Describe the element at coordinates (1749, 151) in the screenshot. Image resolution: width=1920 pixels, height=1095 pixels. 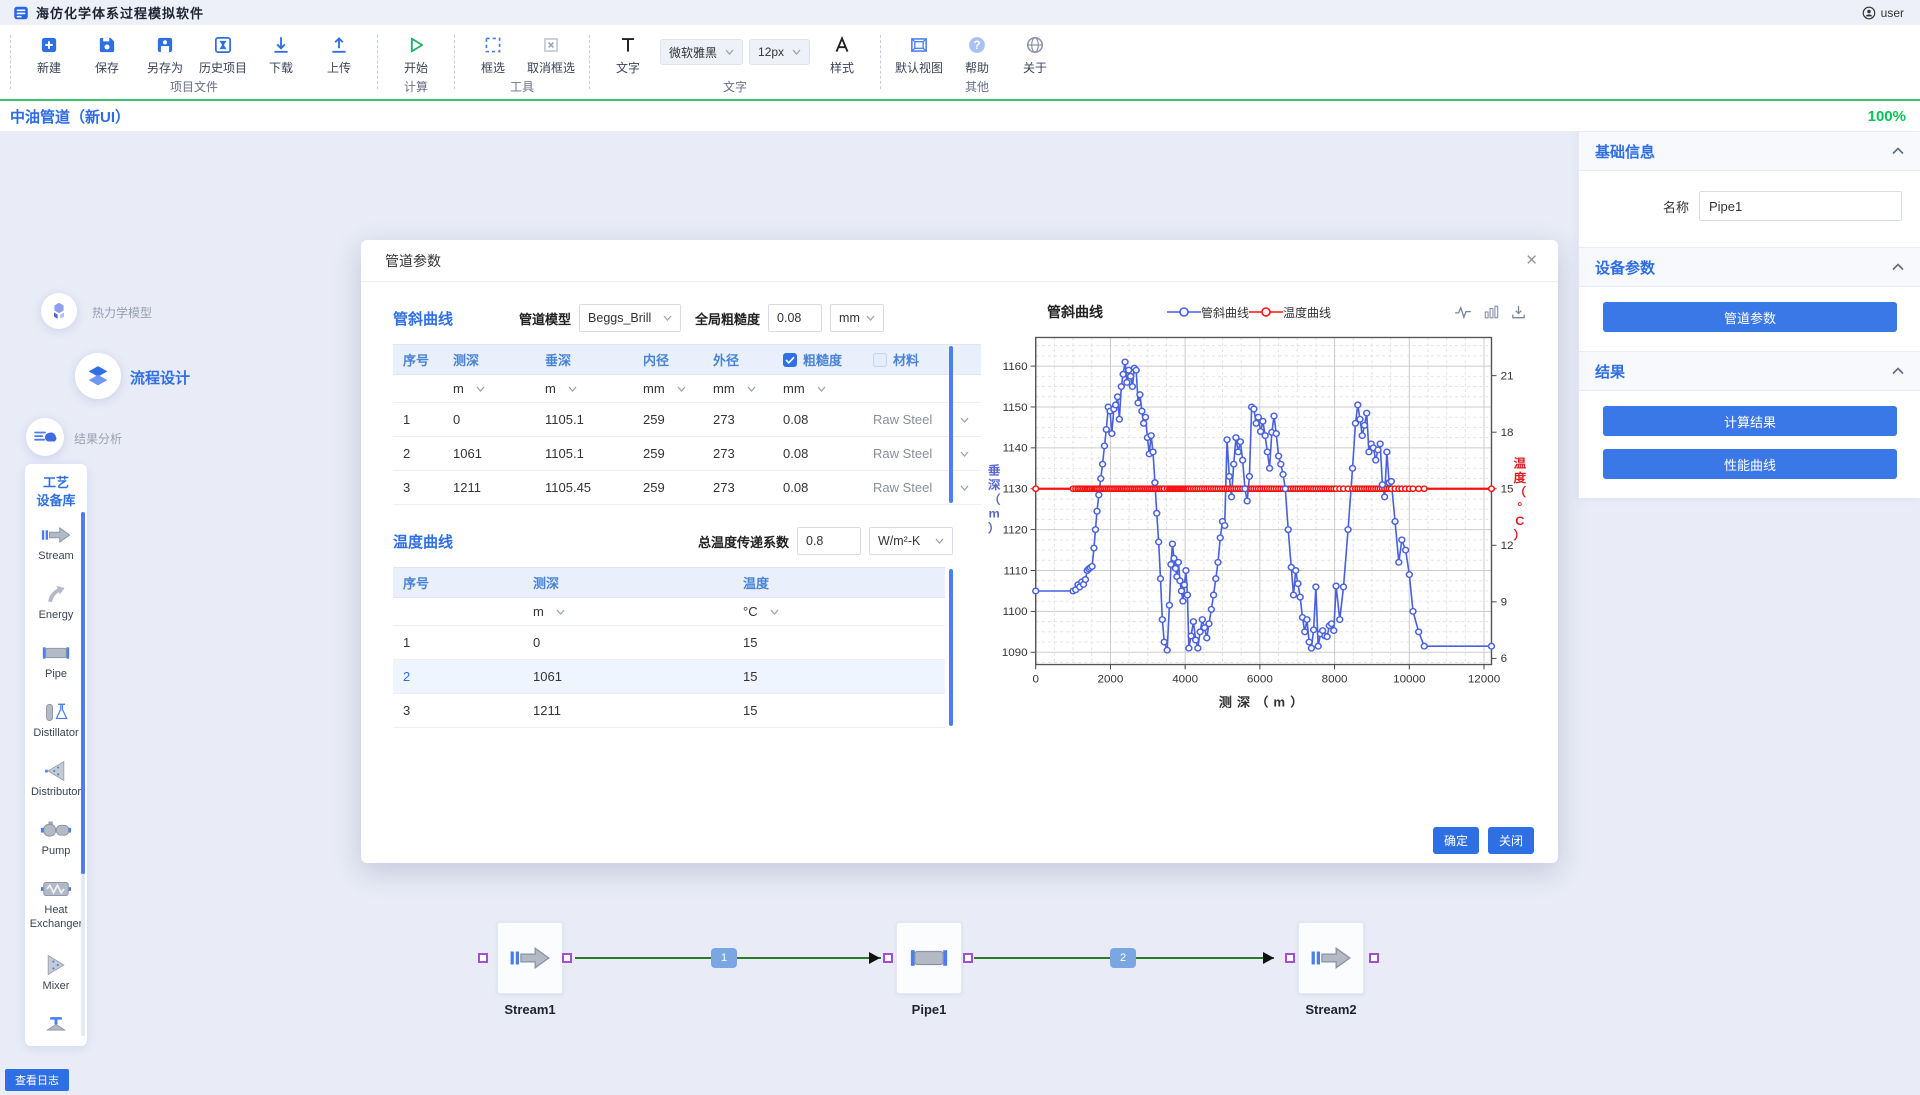
I see `section-basic-info: 基础信息` at that location.